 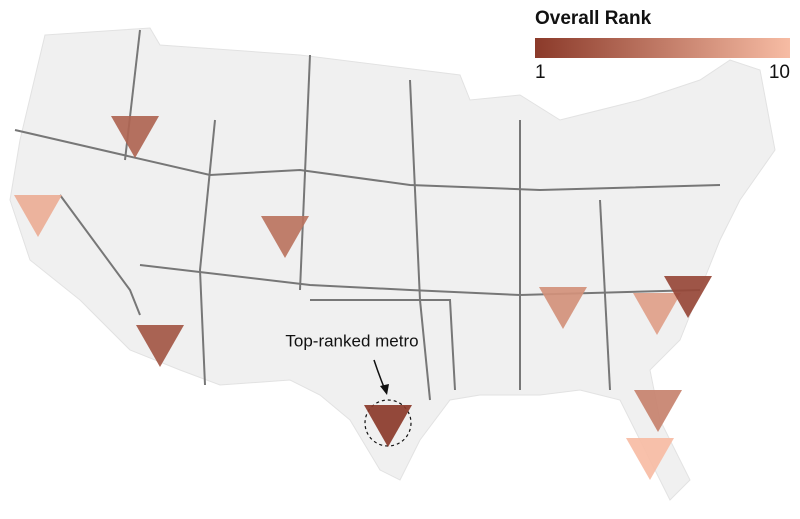 What do you see at coordinates (593, 18) in the screenshot?
I see `legend-title: Overall Rank` at bounding box center [593, 18].